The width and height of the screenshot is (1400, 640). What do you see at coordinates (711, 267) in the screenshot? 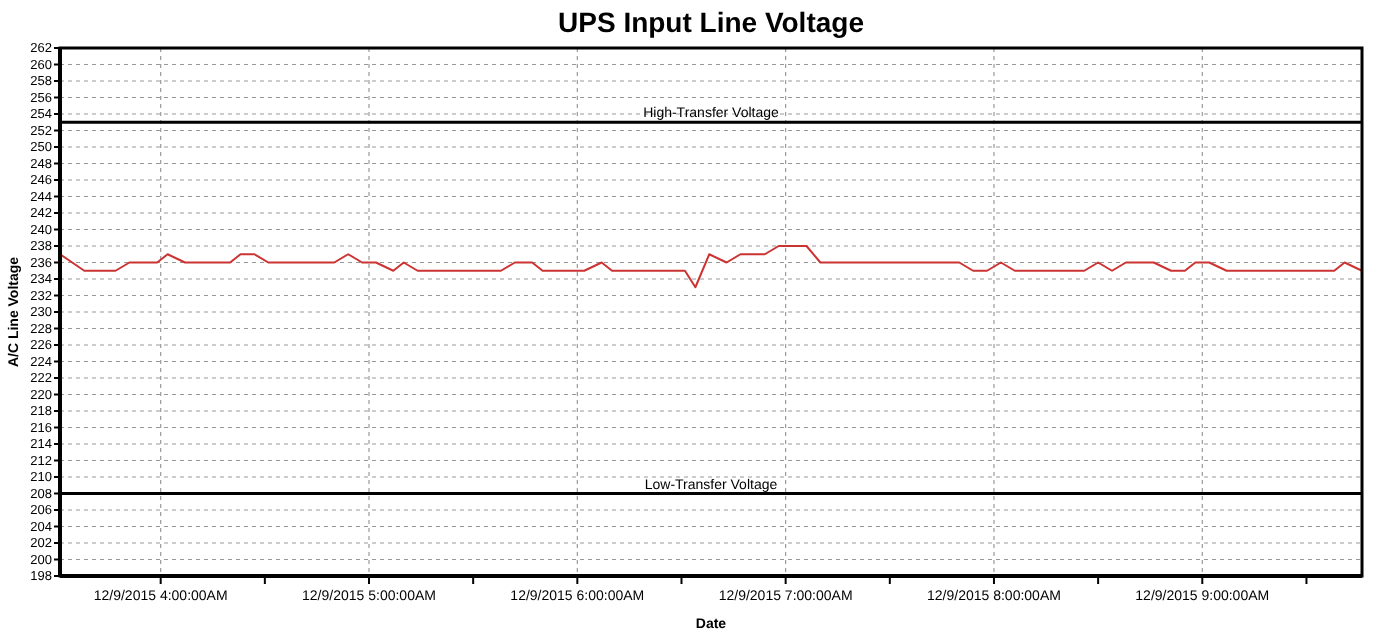
I see `line-series` at bounding box center [711, 267].